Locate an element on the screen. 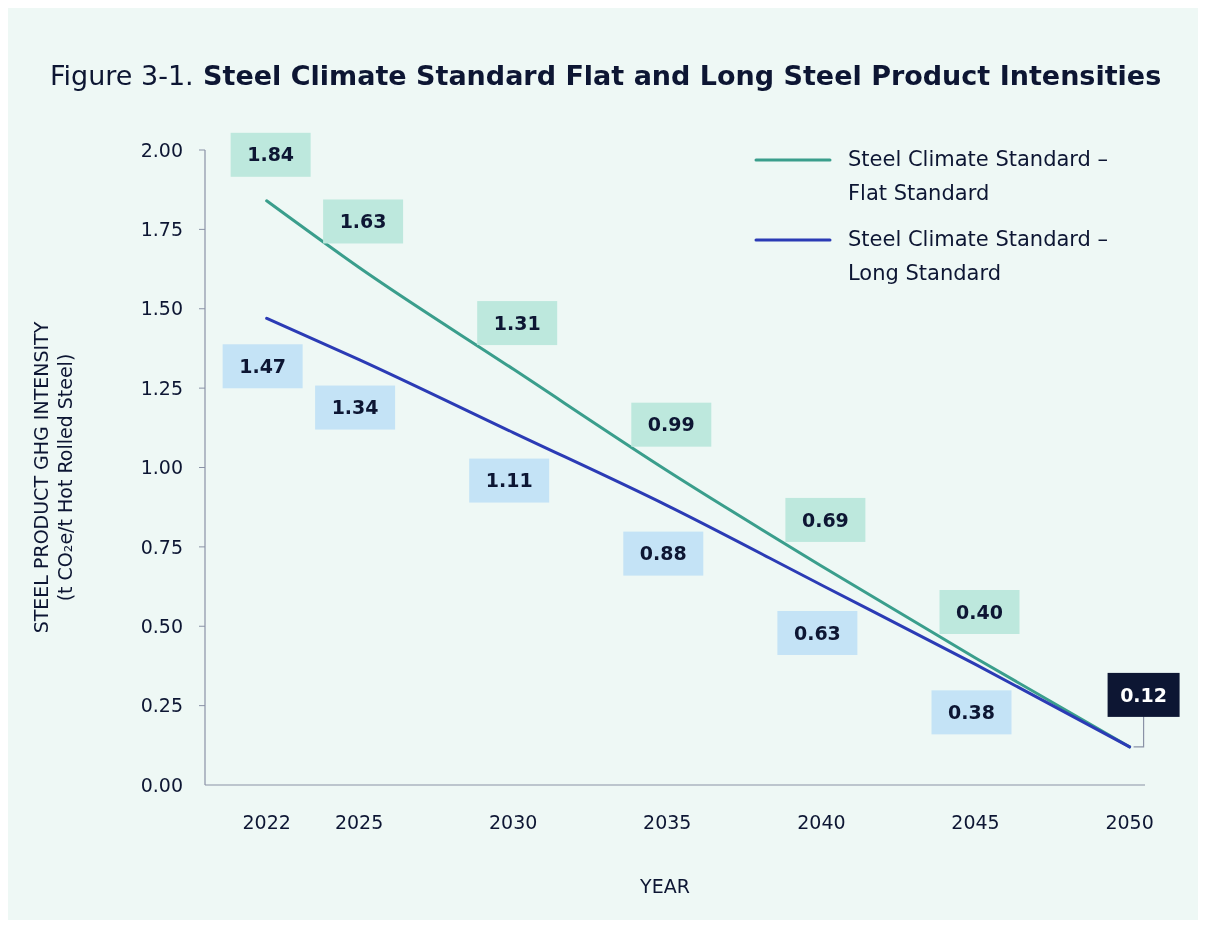 This screenshot has height=928, width=1206. y-axis-title: STEEL PRODUCT GHG INTENSITY (t CO₂e/t Hot Rolled Steel) is located at coordinates (53, 477).